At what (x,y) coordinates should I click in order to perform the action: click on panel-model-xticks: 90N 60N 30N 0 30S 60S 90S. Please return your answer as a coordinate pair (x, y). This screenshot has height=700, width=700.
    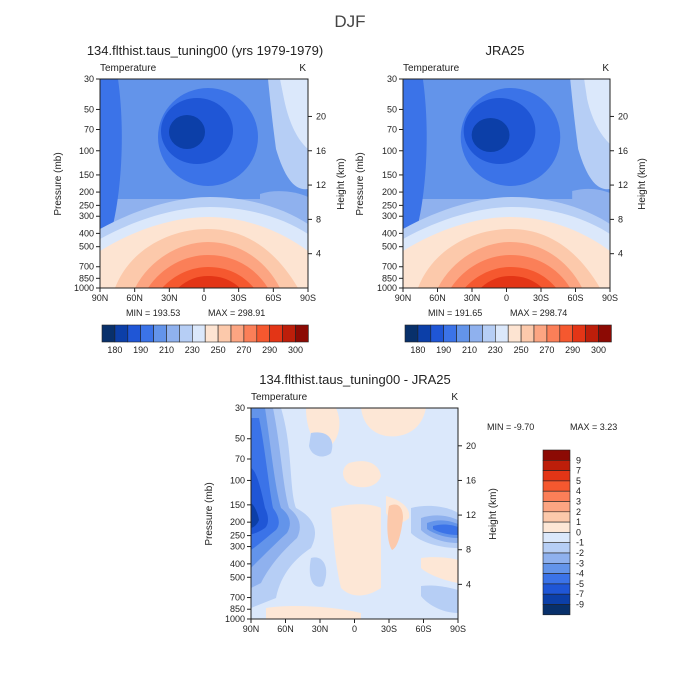
    Looking at the image, I should click on (204, 295).